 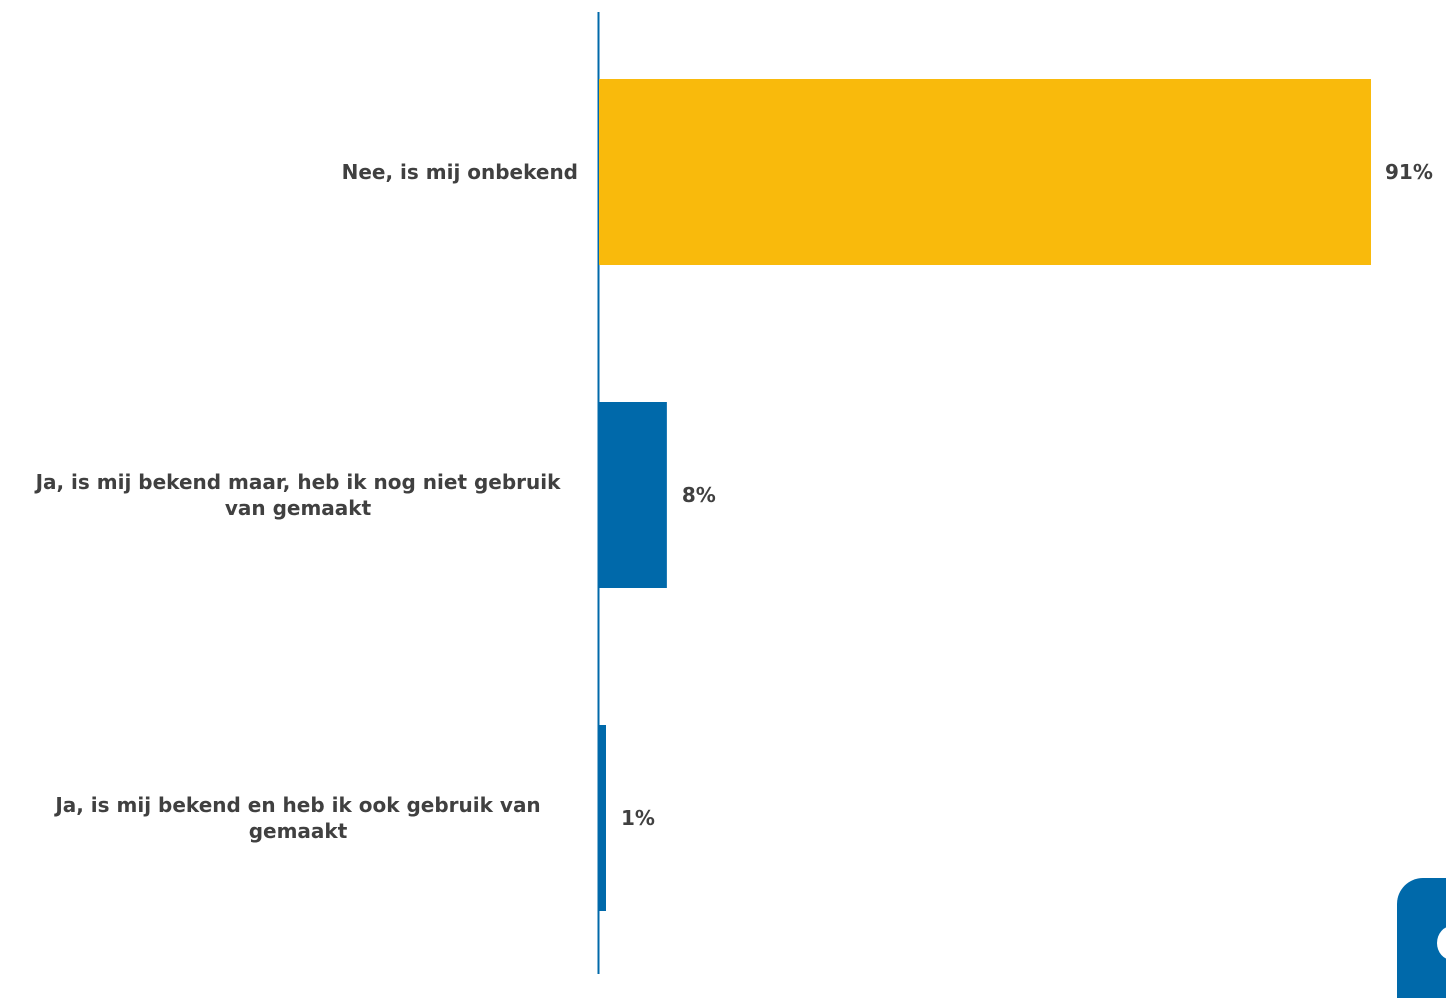 I want to click on category-label-1: Nee, is mij onbekend, so click(x=459, y=172).